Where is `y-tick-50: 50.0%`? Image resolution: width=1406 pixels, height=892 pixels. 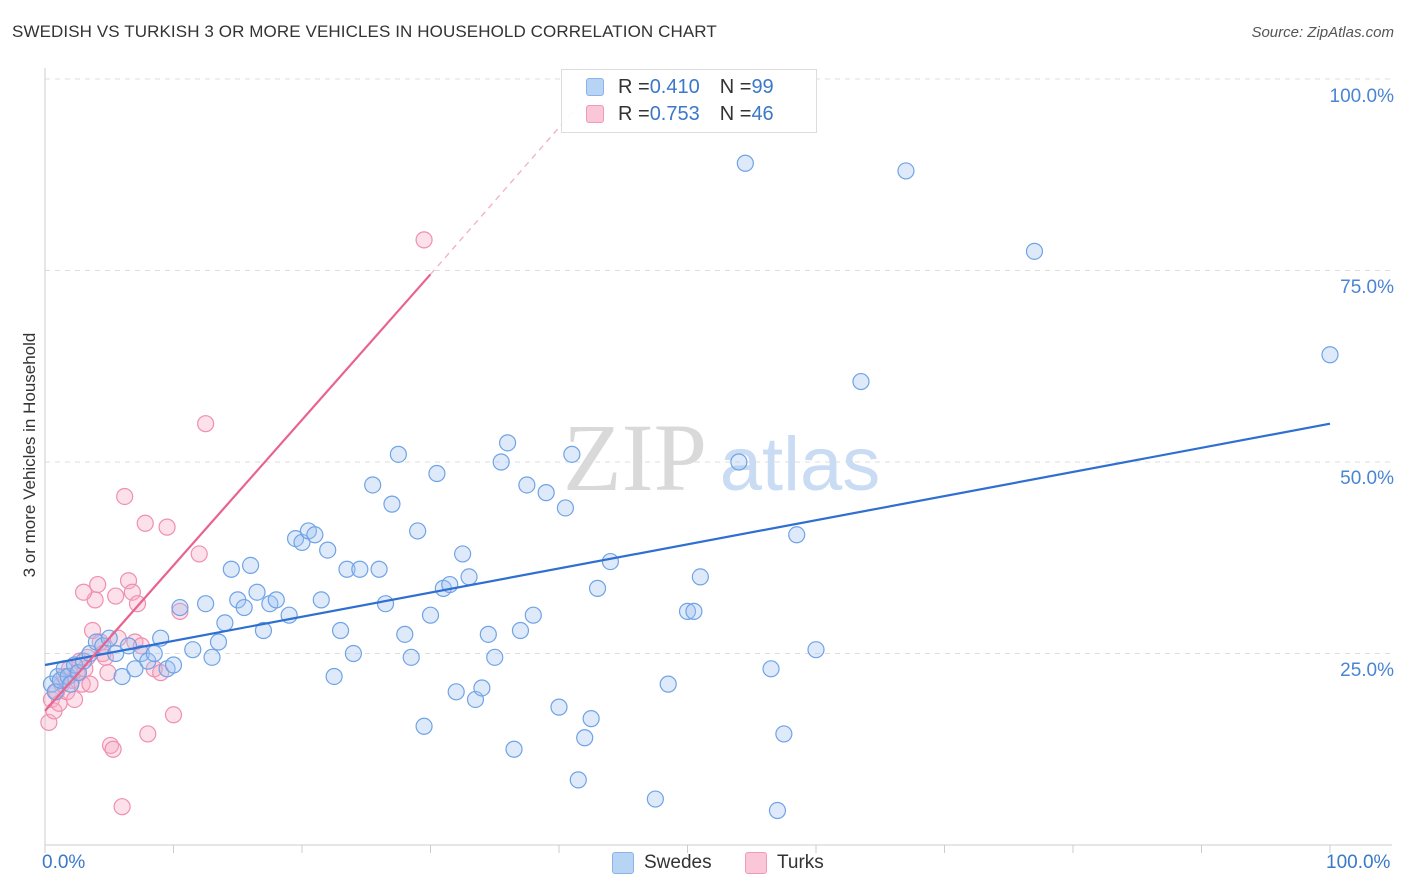
y-tick-50: 50.0% is located at coordinates (1367, 478).